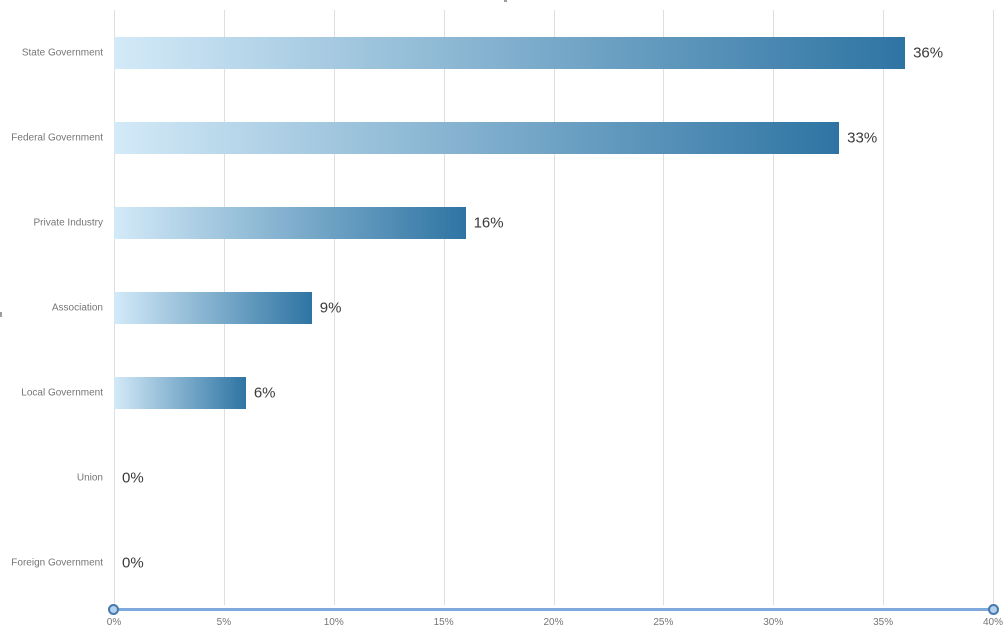 This screenshot has width=1007, height=636. What do you see at coordinates (862, 137) in the screenshot?
I see `value-label: 33%` at bounding box center [862, 137].